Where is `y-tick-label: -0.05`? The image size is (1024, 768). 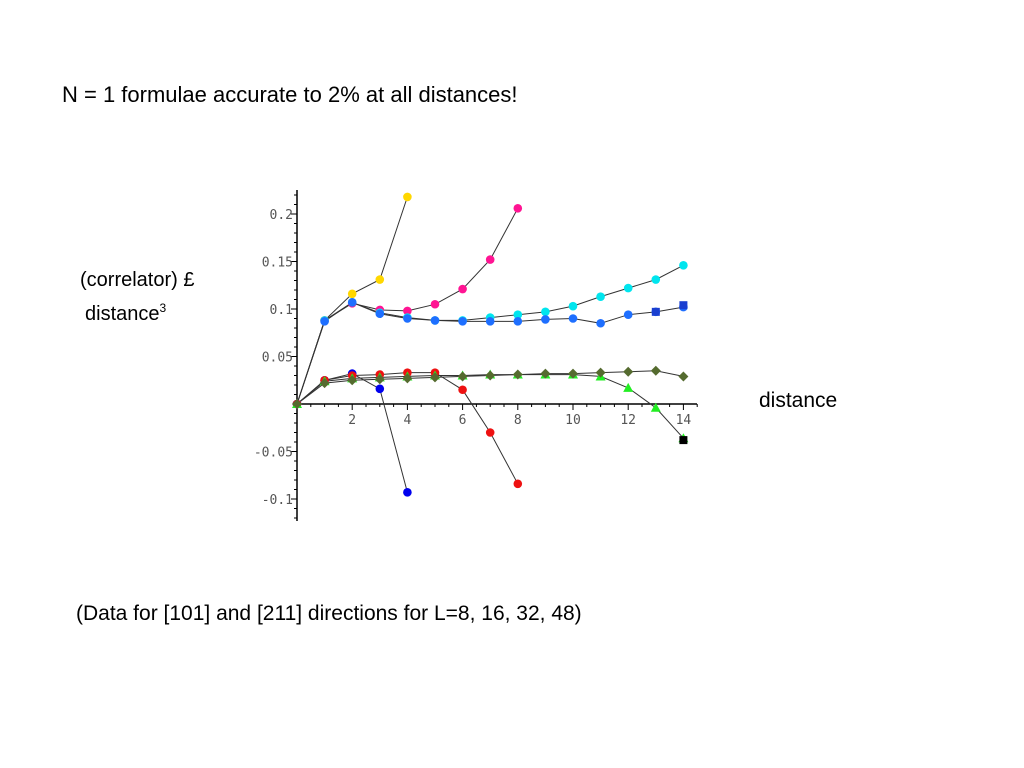 y-tick-label: -0.05 is located at coordinates (273, 453).